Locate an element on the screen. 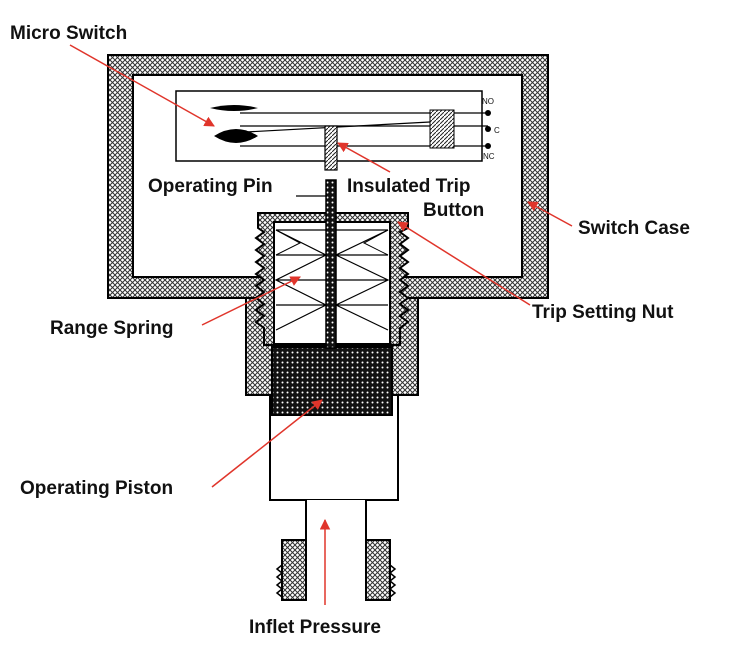 This screenshot has width=752, height=668. arrow-trip-setting-nut is located at coordinates (464, 263).